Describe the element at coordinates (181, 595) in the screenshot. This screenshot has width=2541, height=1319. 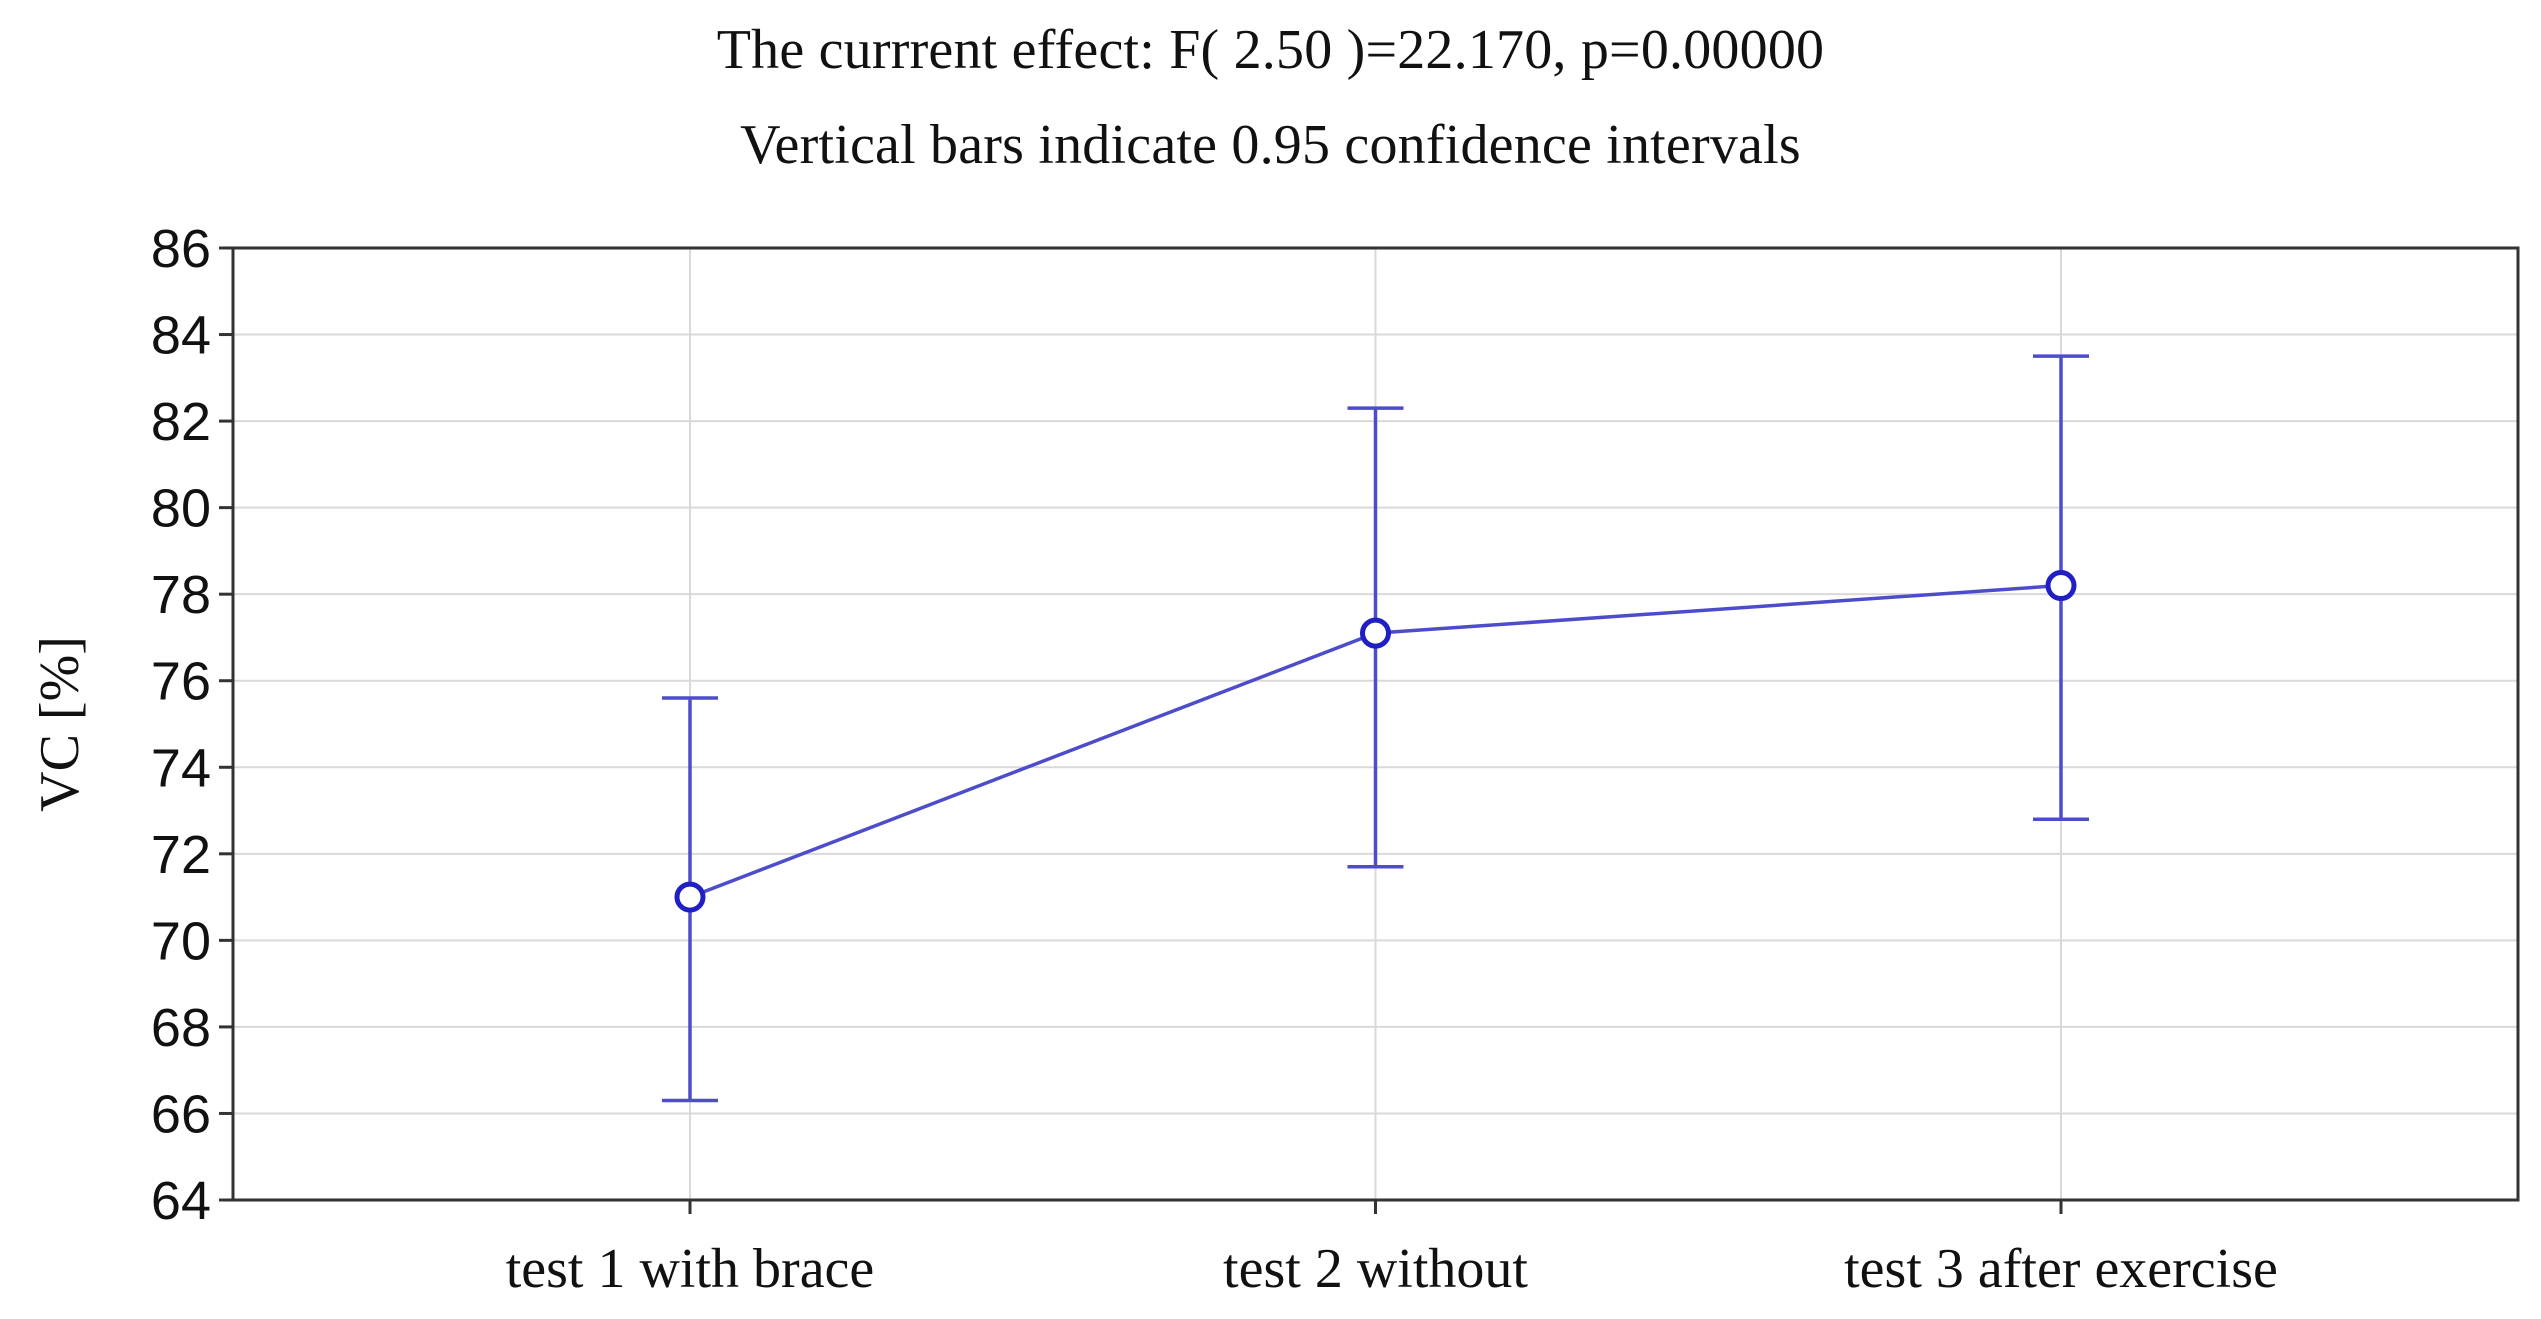
I see `y-tick-label: 78` at that location.